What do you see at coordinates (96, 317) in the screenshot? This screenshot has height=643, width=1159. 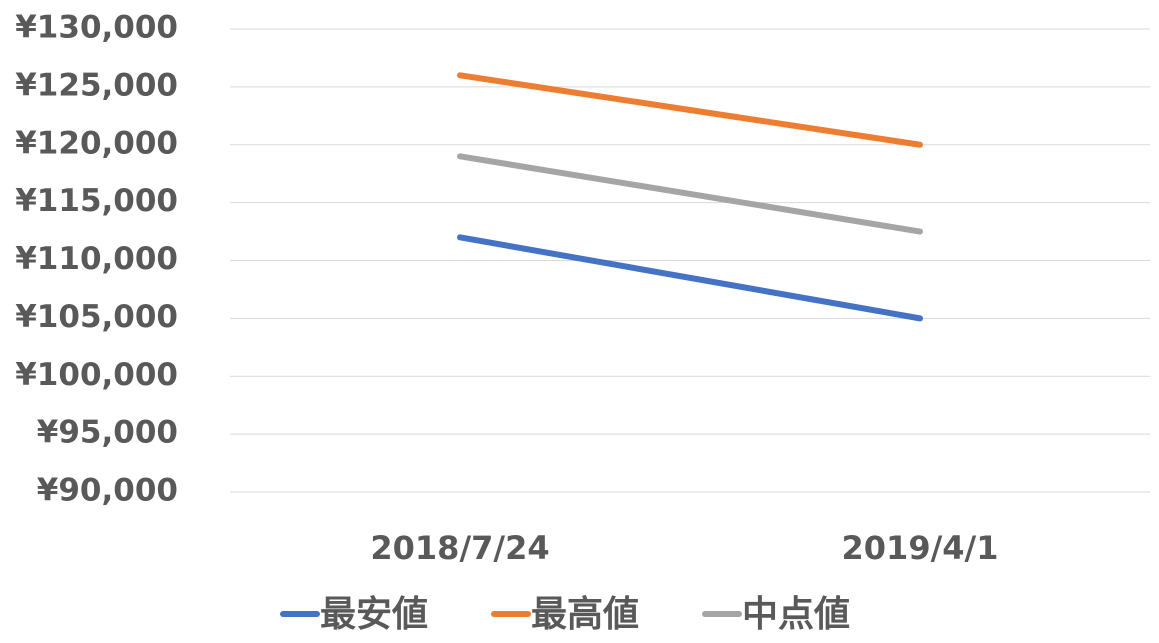 I see `y-tick-label: ¥105,000` at bounding box center [96, 317].